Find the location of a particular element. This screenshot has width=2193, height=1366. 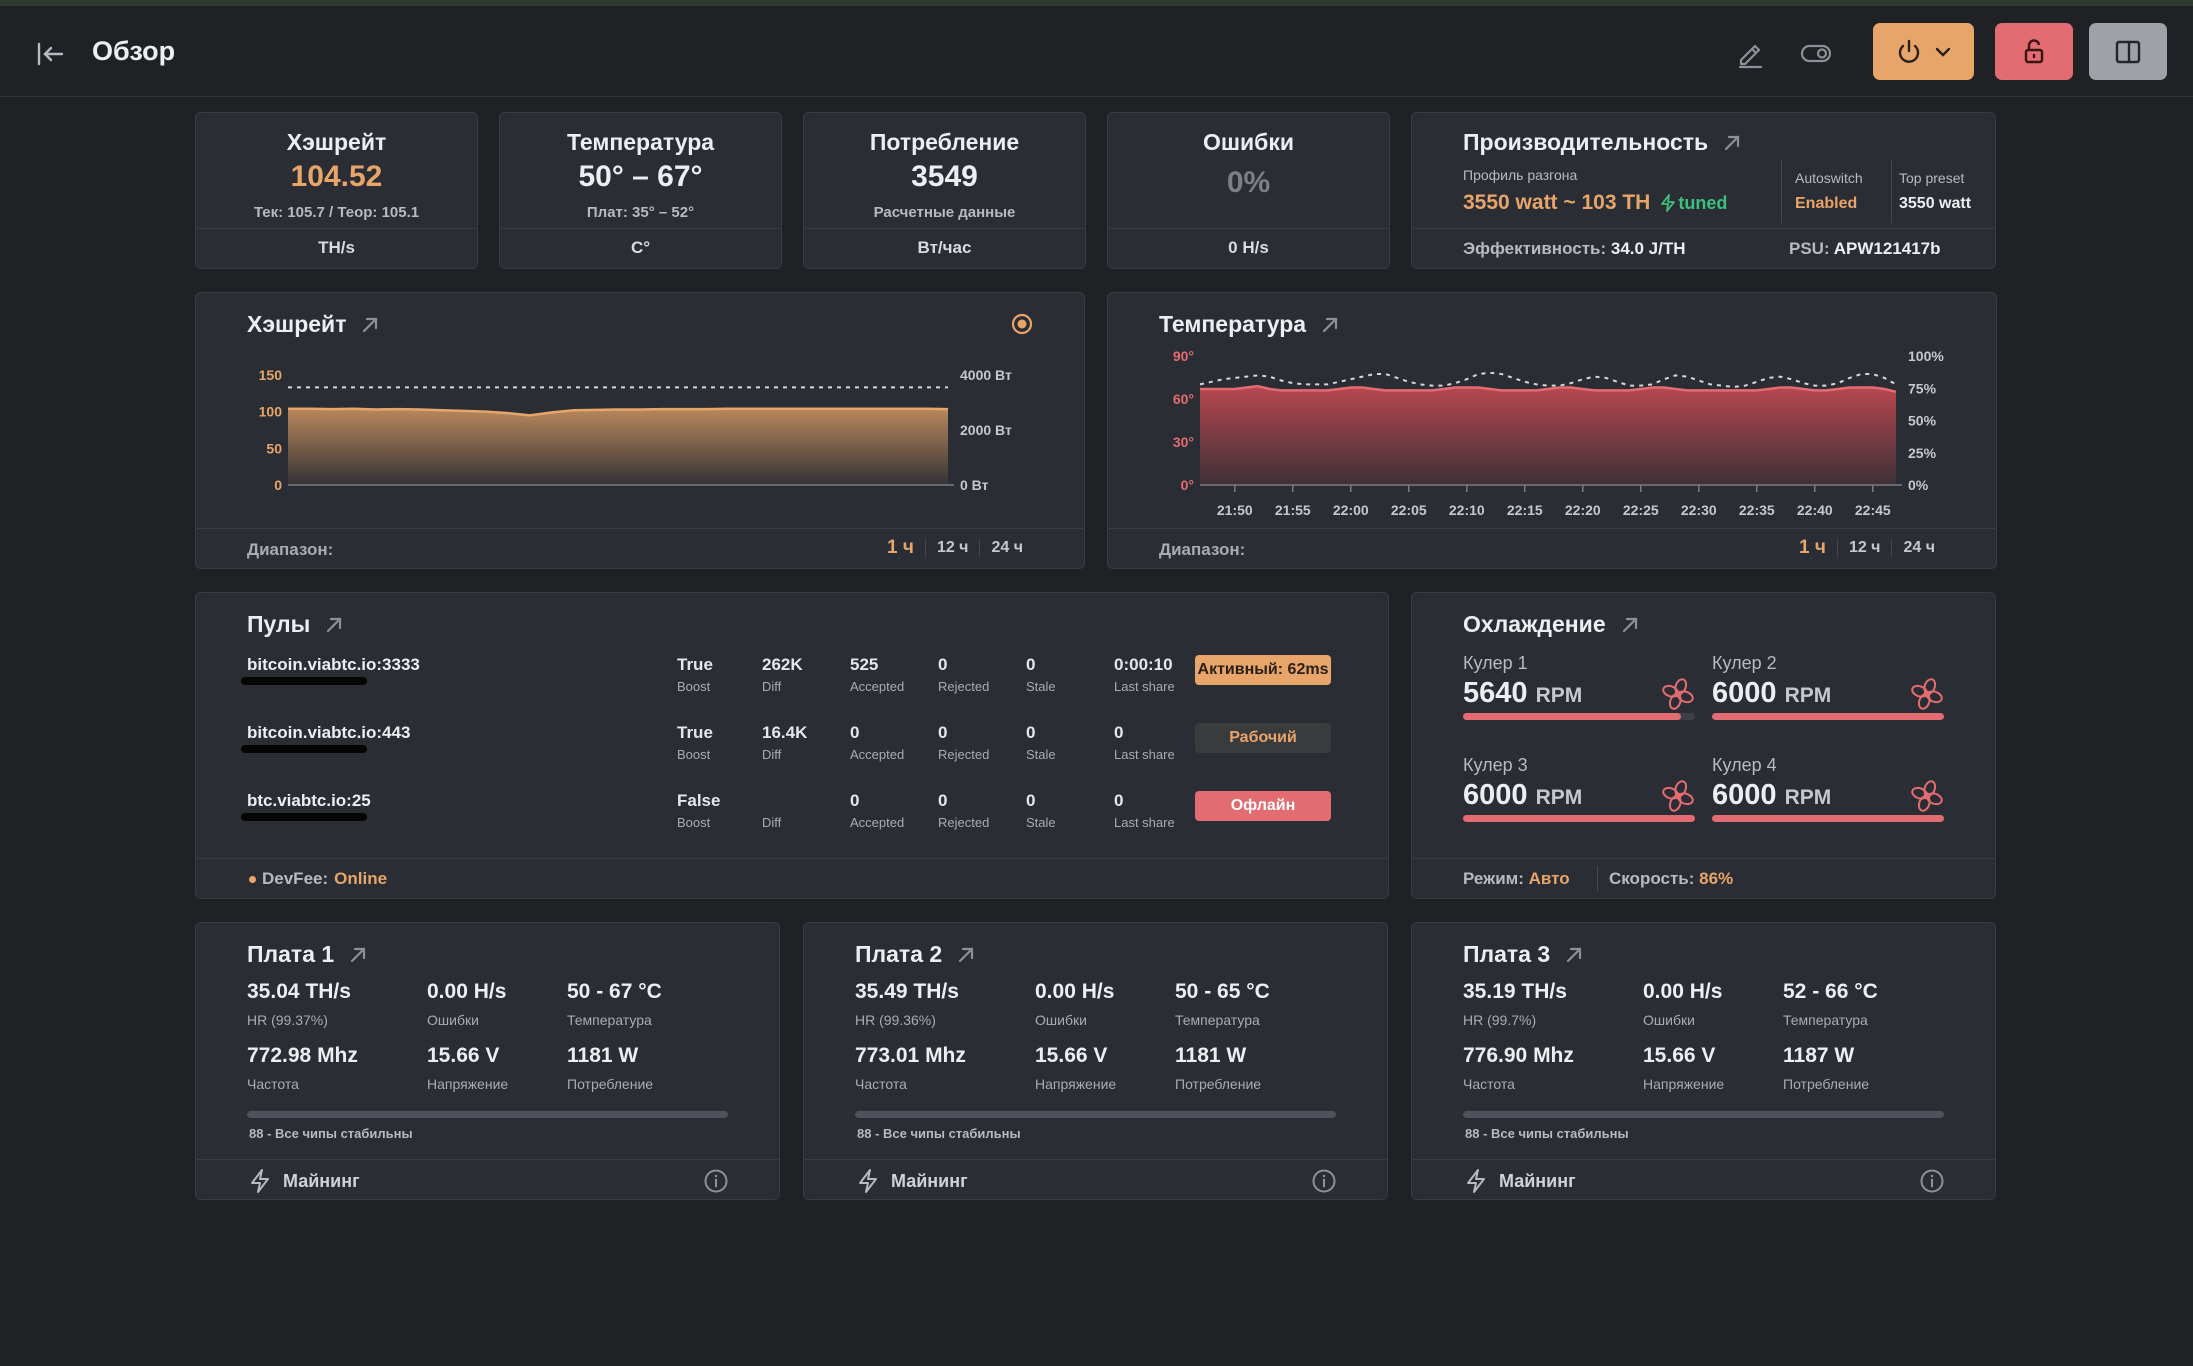

board-metric-label: Потребление is located at coordinates (1826, 1084).